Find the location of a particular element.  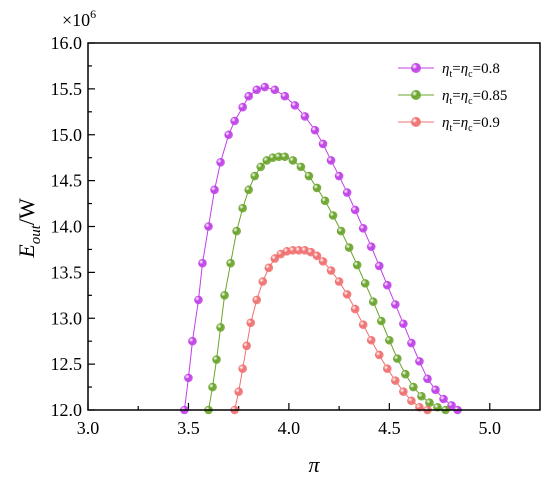

x-axis-title: π is located at coordinates (314, 464).